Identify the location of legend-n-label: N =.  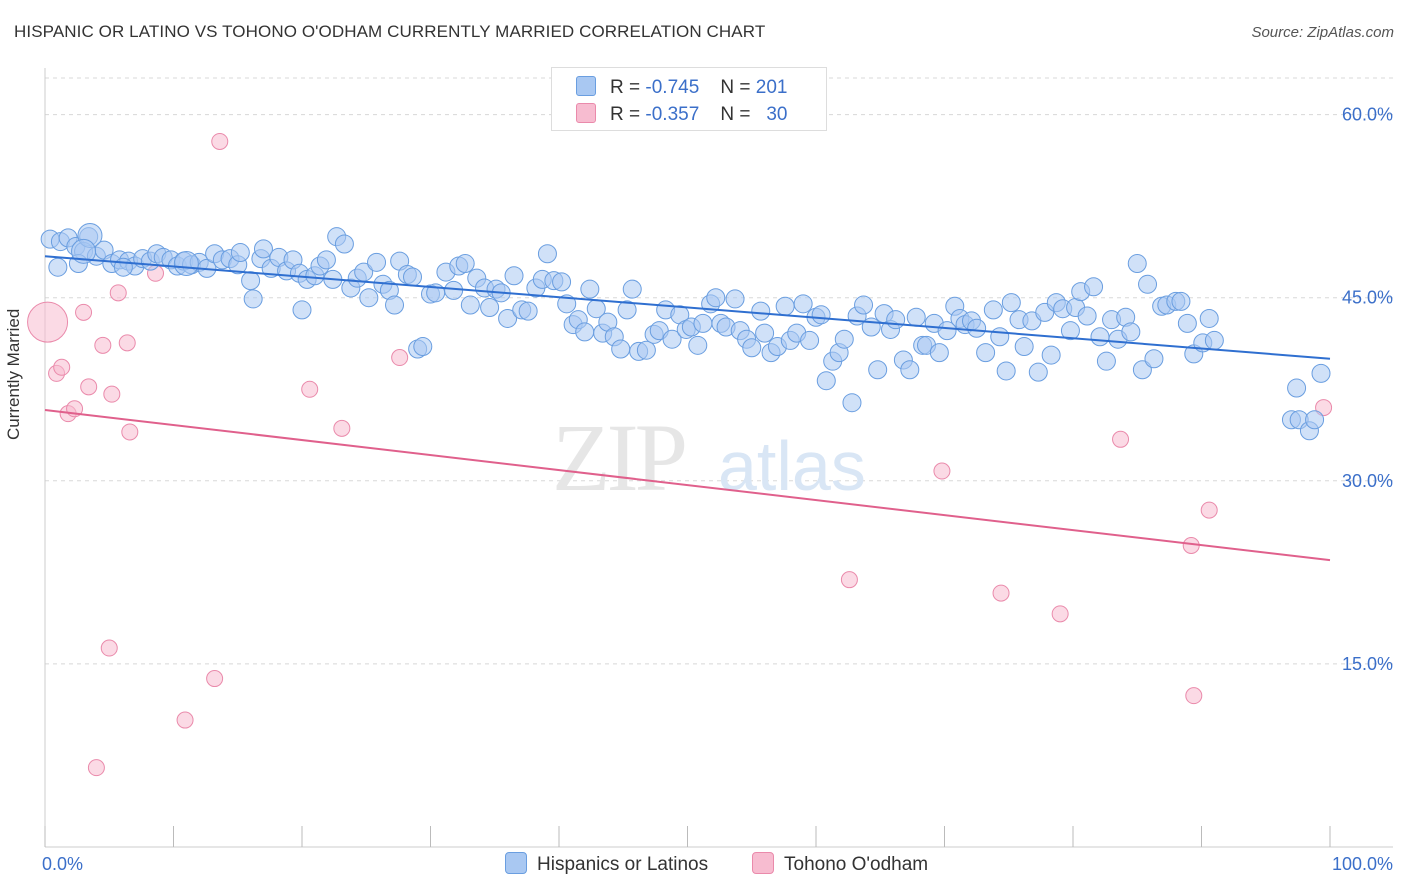
(735, 114).